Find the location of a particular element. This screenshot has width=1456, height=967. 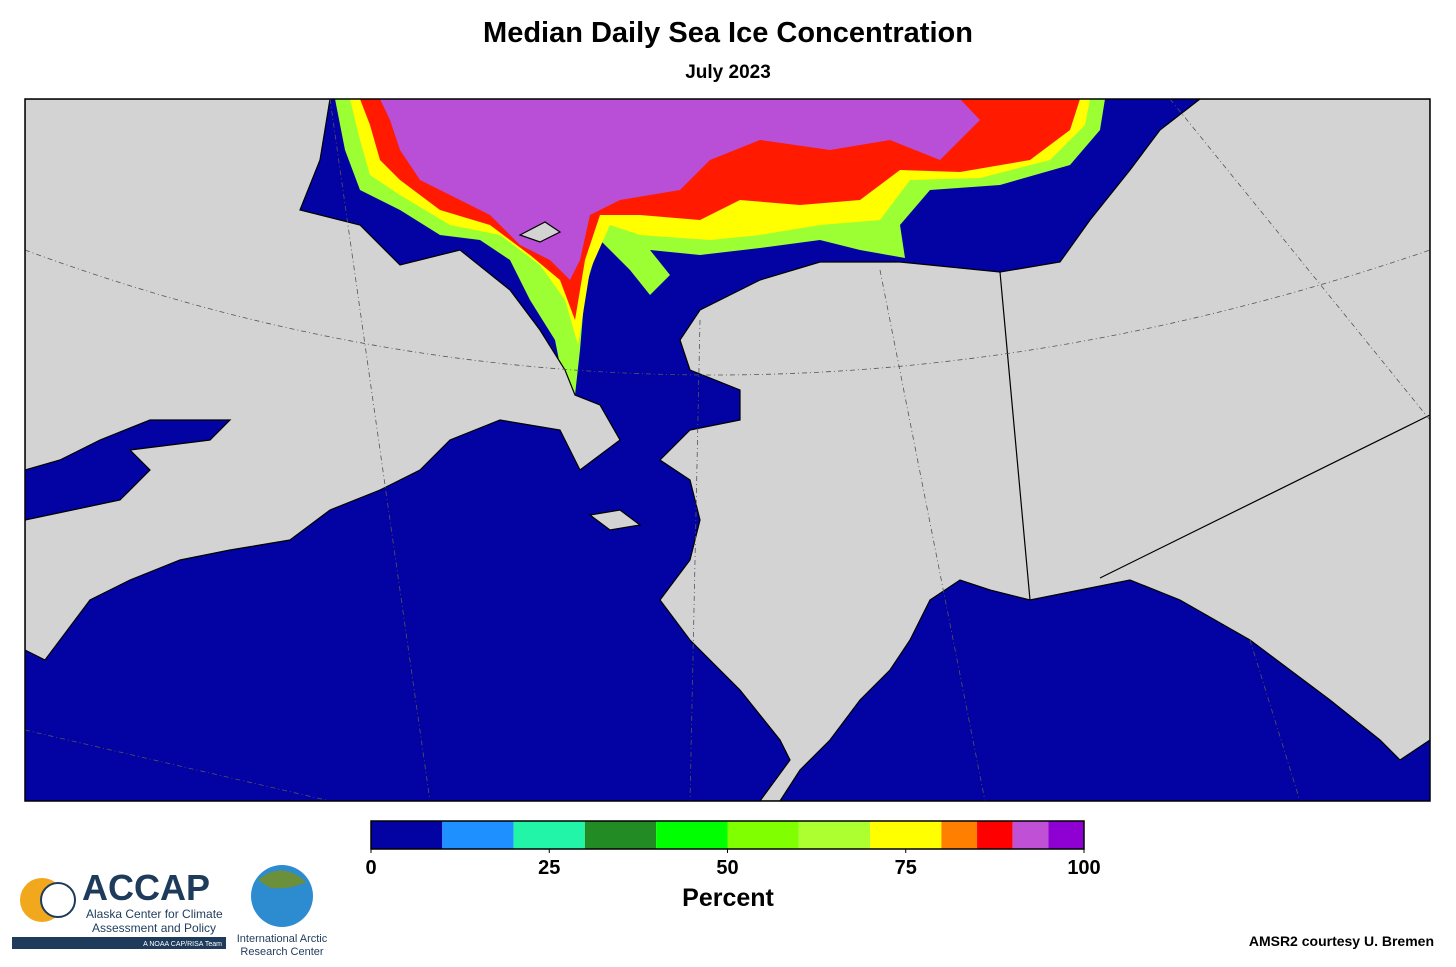

border is located at coordinates (1214, 436).